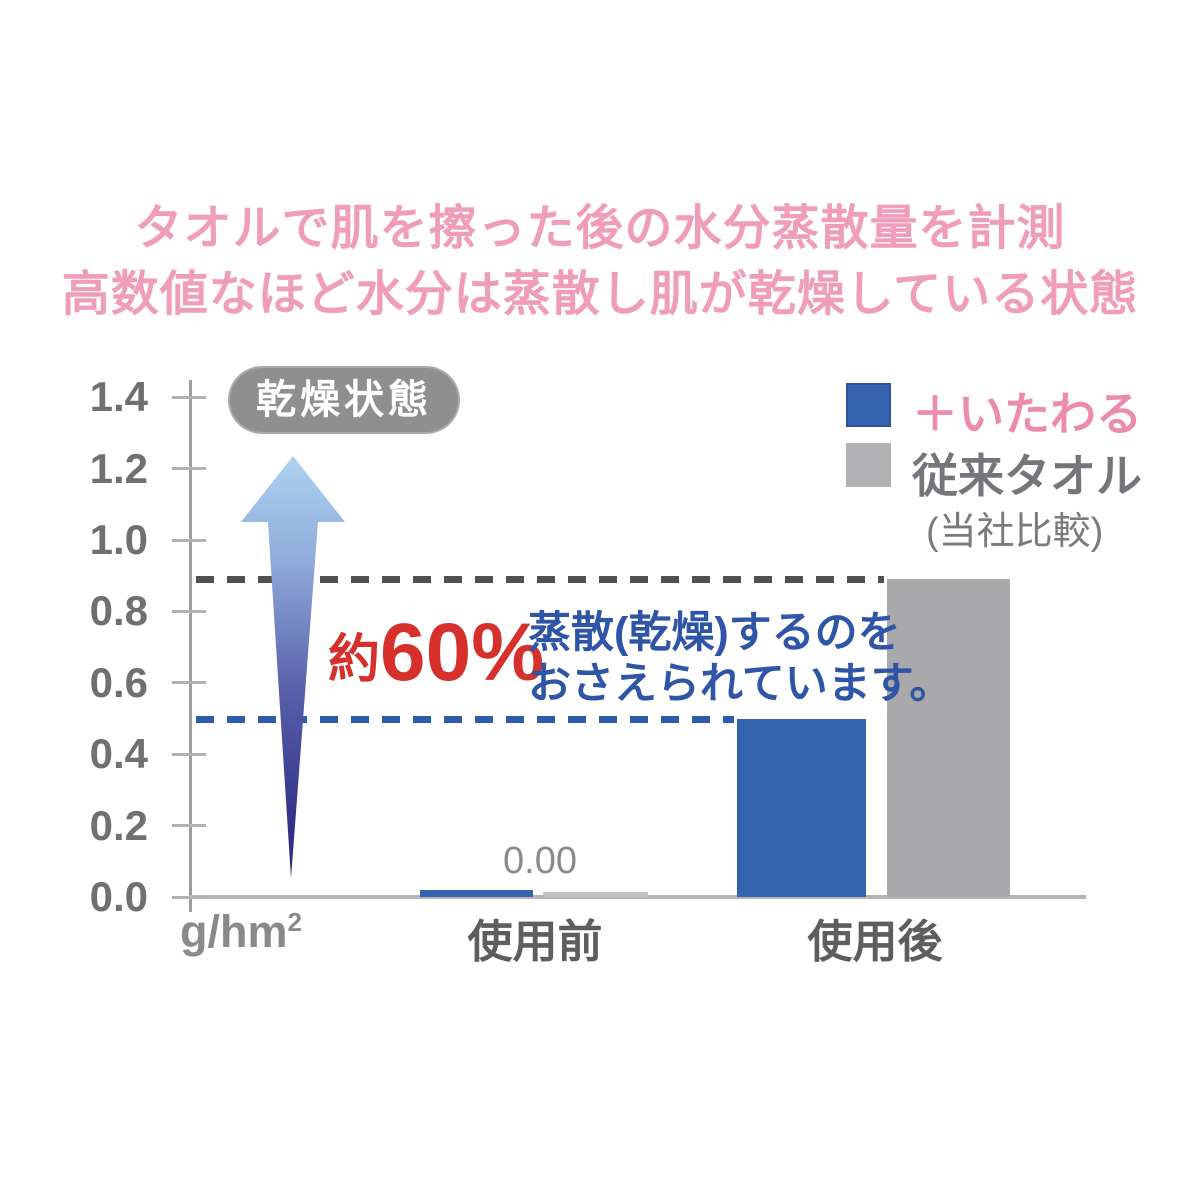 This screenshot has height=1200, width=1200. I want to click on y-axis-line, so click(190, 646).